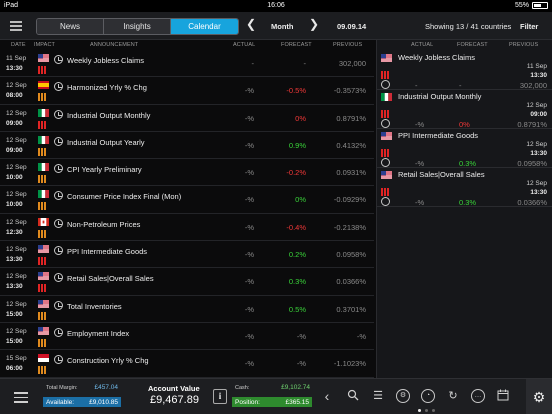  Describe the element at coordinates (204, 26) in the screenshot. I see `tab-calendar: Calendar` at that location.